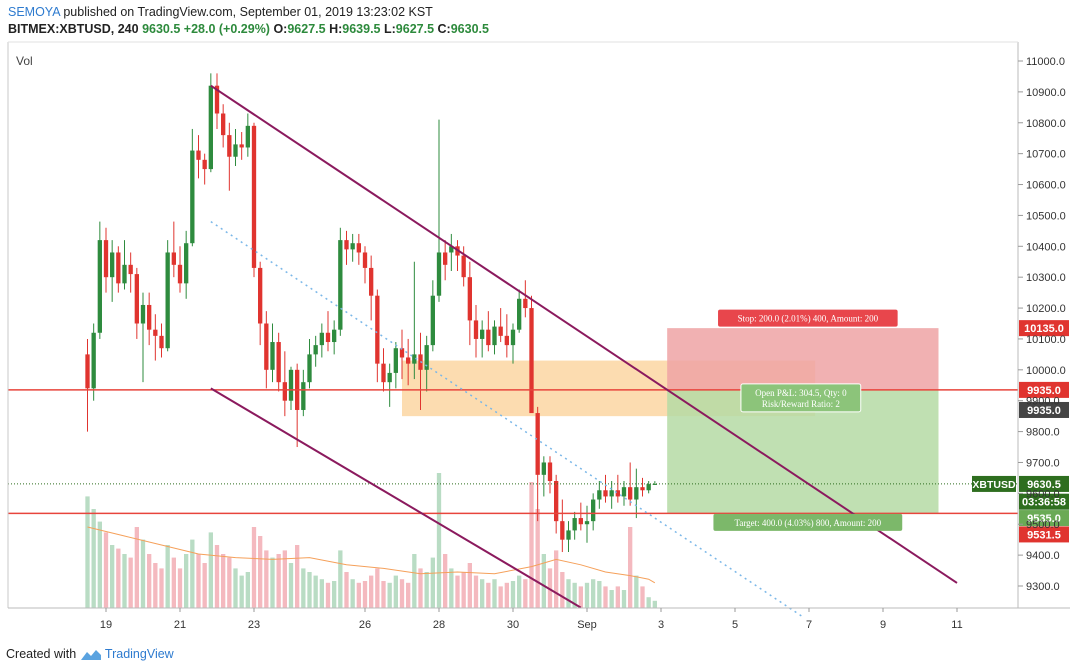  What do you see at coordinates (735, 625) in the screenshot?
I see `x-tick-label: 5` at bounding box center [735, 625].